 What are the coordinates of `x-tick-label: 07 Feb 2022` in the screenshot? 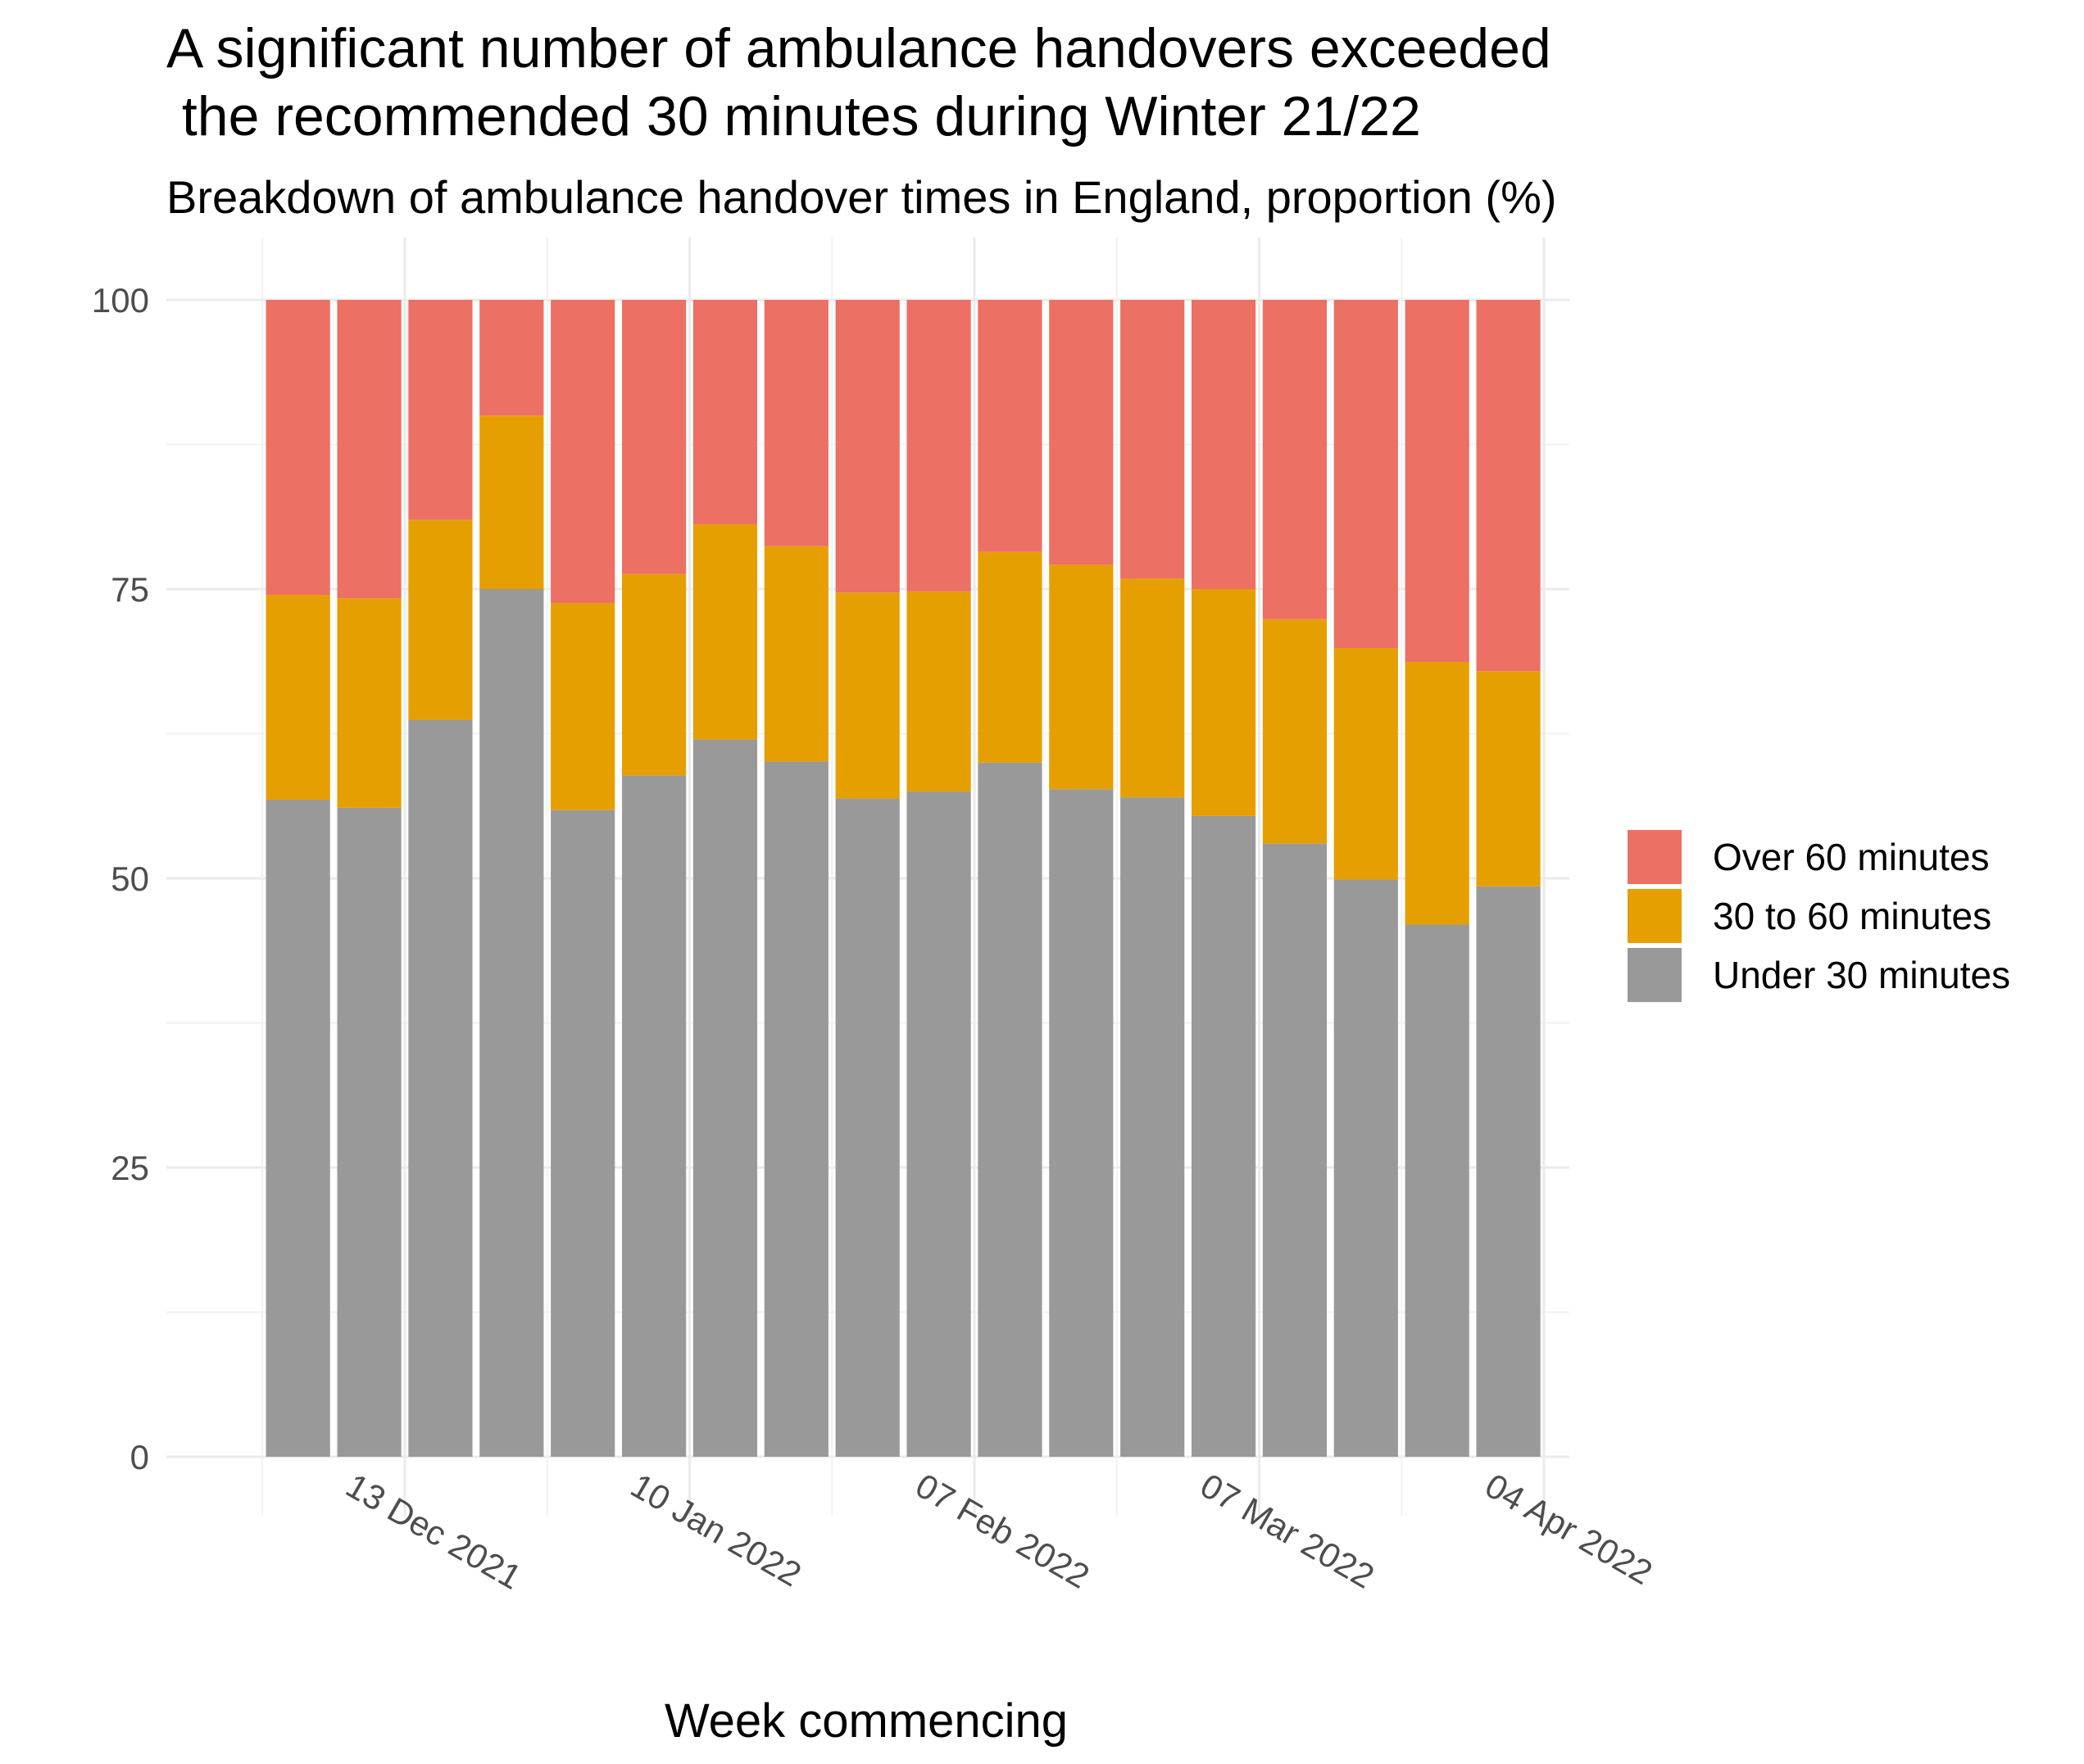 It's located at (1003, 1531).